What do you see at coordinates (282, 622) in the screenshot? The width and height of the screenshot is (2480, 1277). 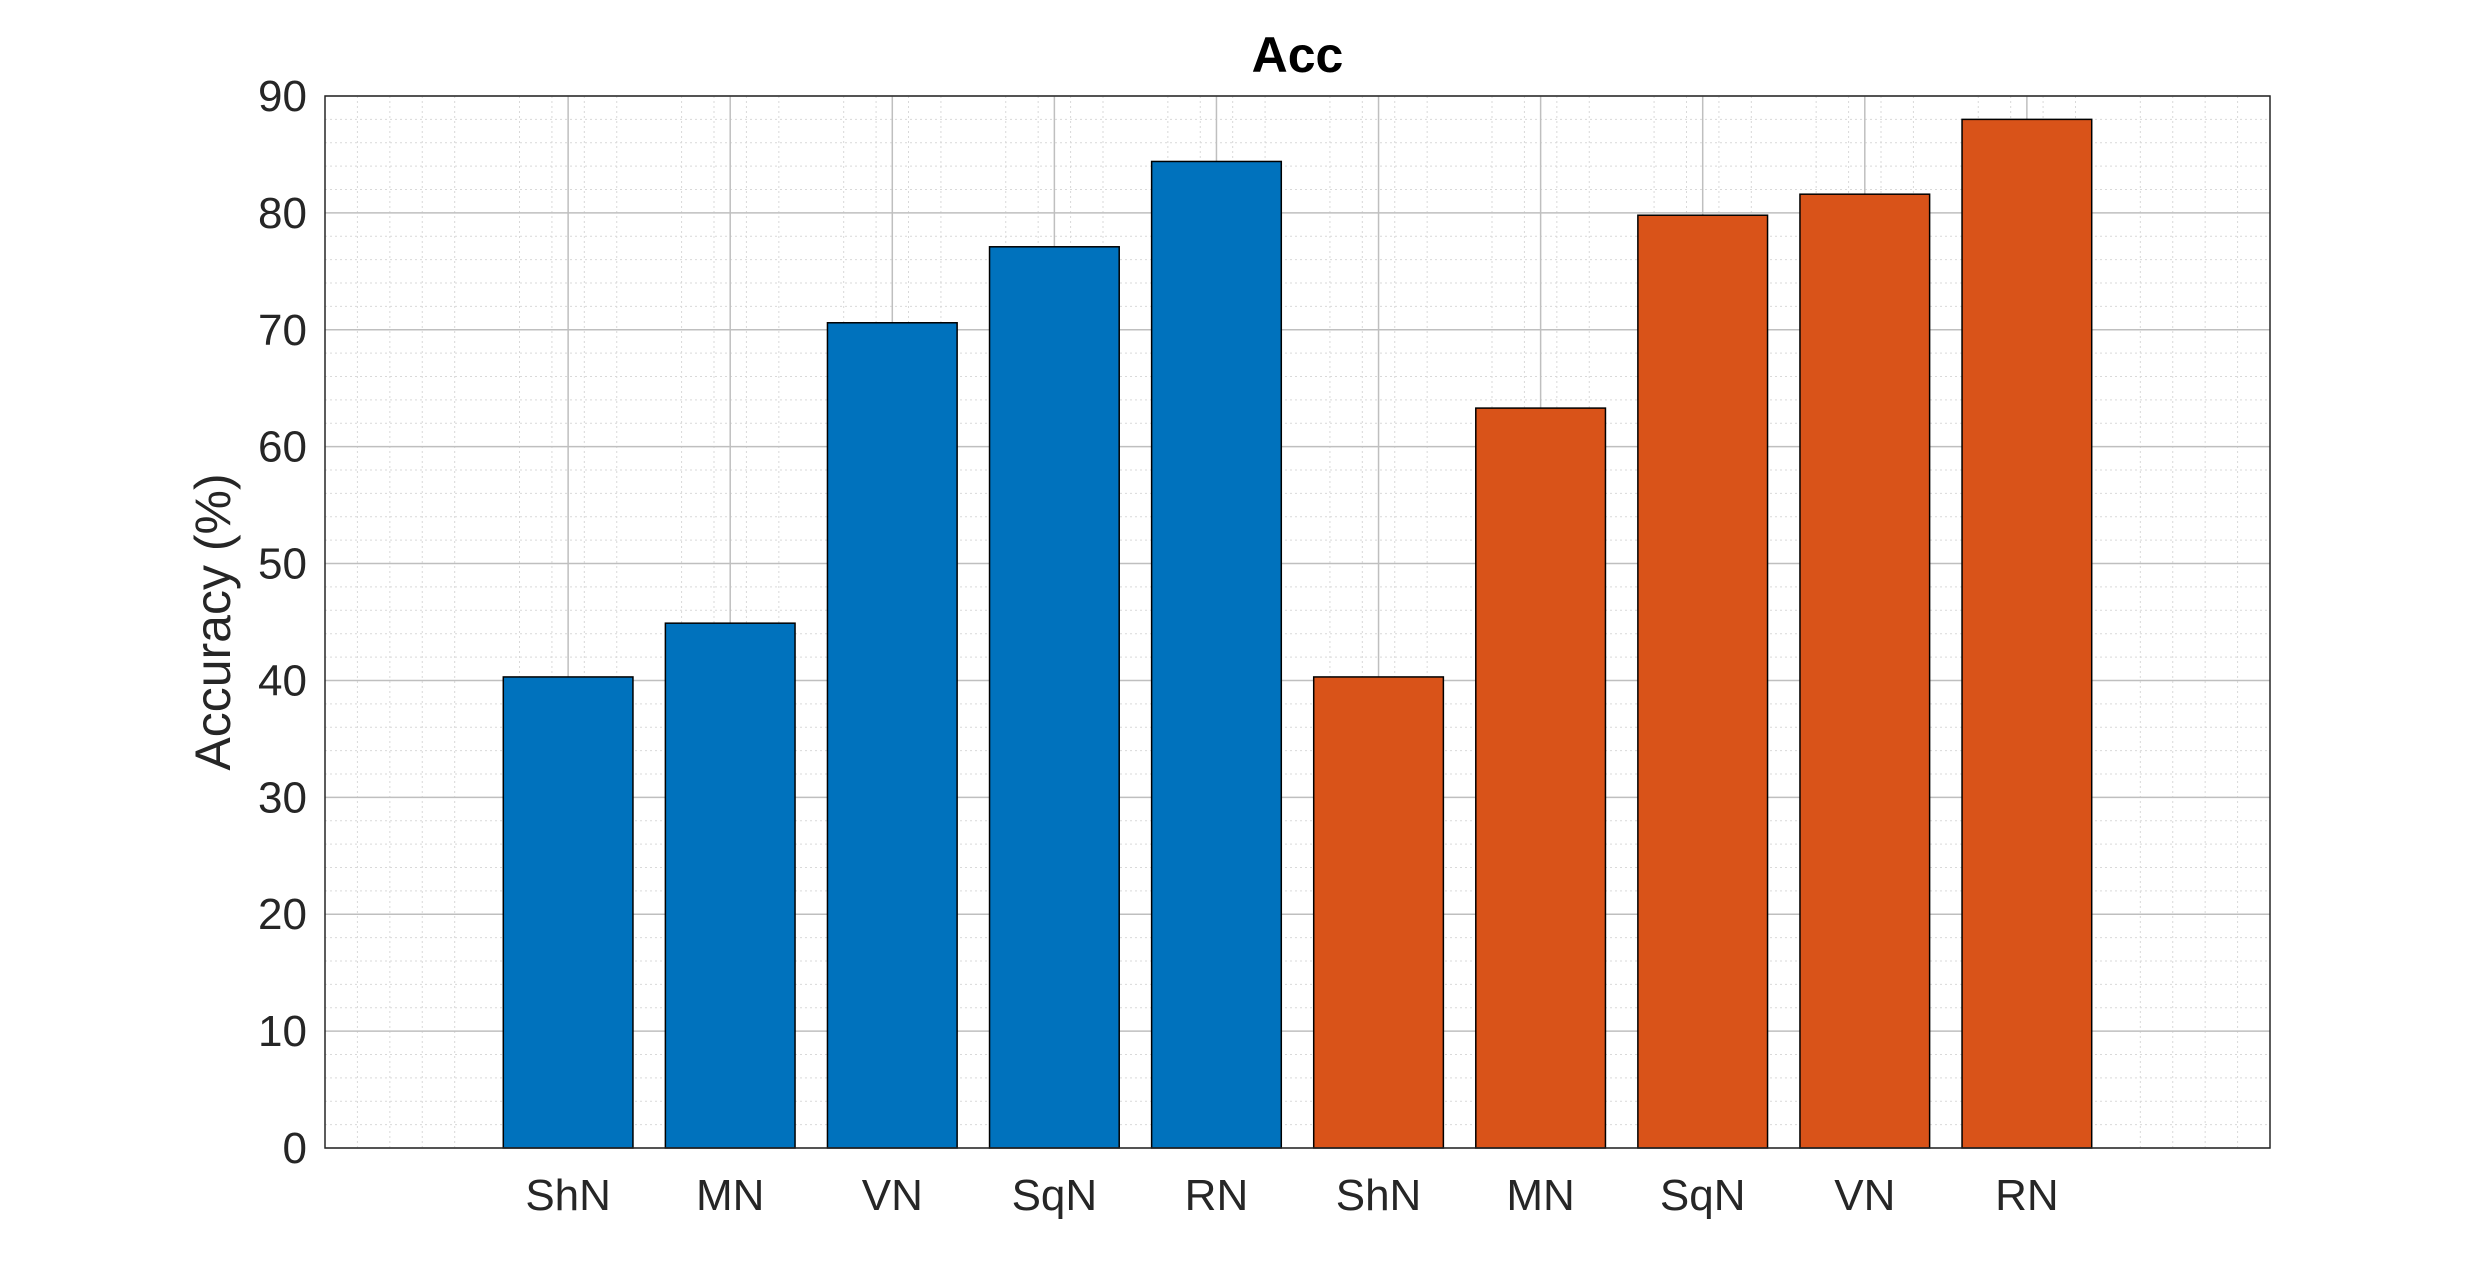 I see `y-tick-labels: 0 10 20 30 40 50 60 70 80 90` at bounding box center [282, 622].